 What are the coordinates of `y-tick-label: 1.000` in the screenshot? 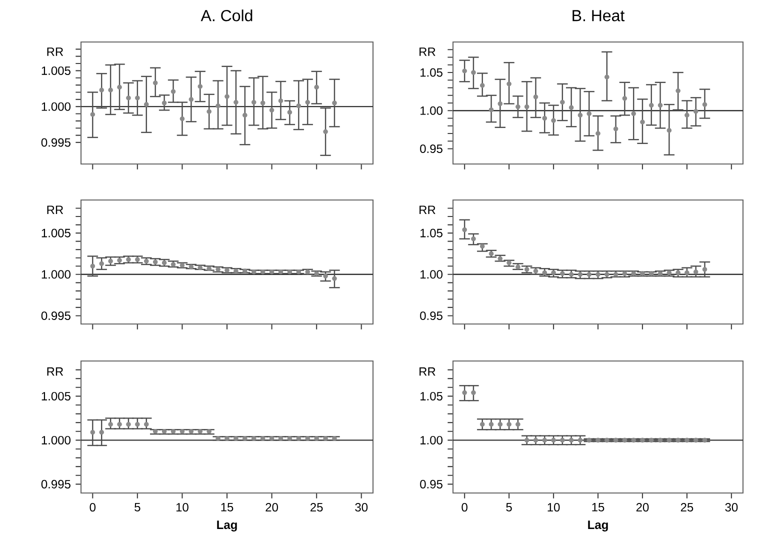 It's located at (56, 440).